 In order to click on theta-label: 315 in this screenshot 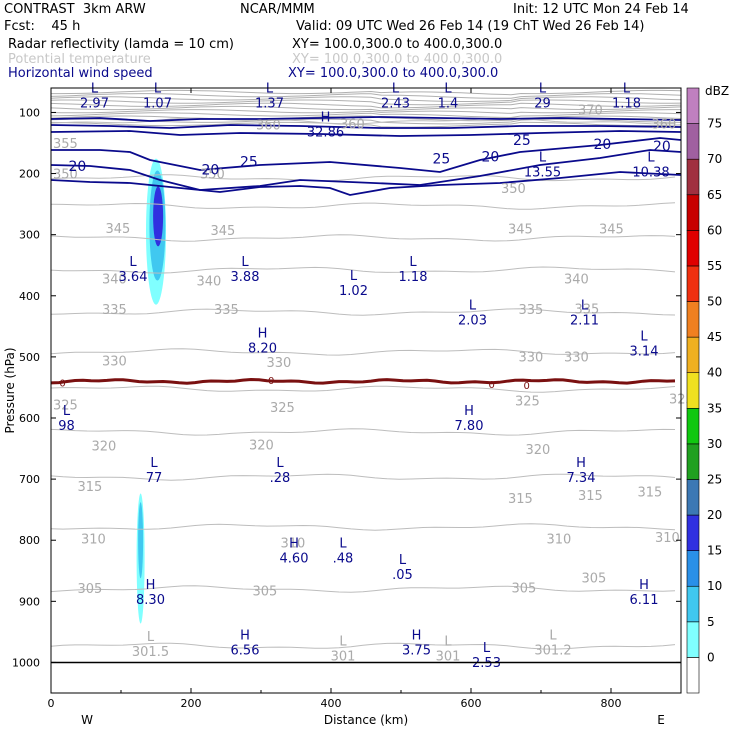, I will do `click(590, 496)`.